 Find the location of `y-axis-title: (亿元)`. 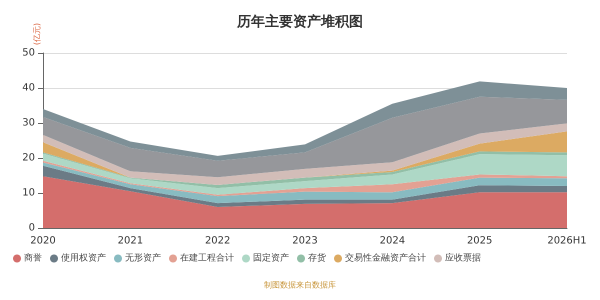

y-axis-title: (亿元) is located at coordinates (37, 34).